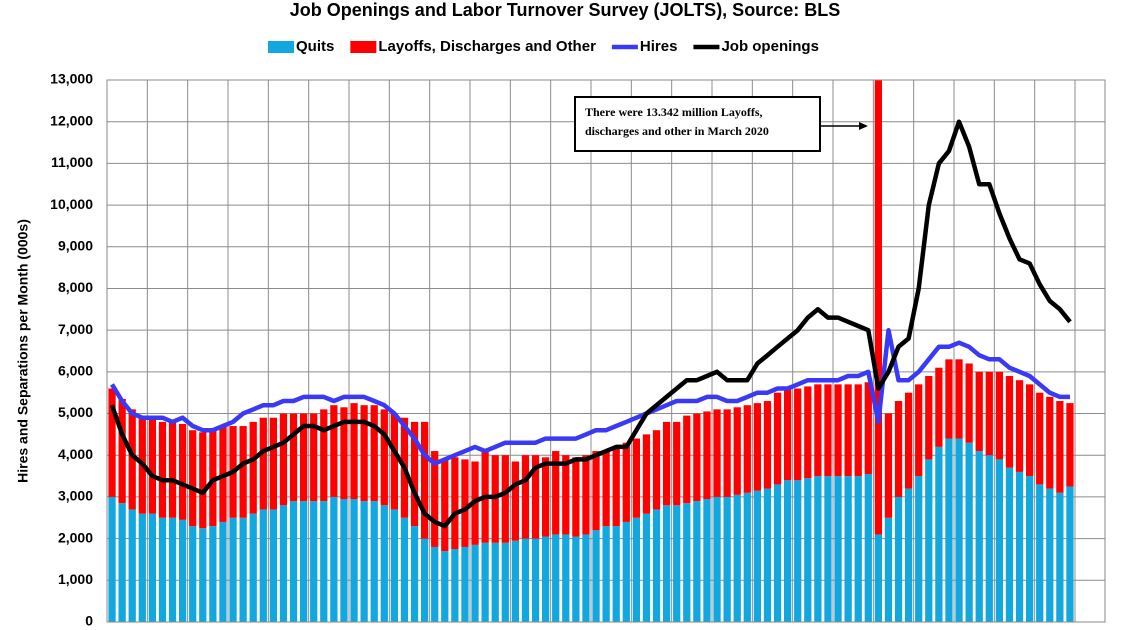  What do you see at coordinates (75, 329) in the screenshot?
I see `y-tick-label: 7,000` at bounding box center [75, 329].